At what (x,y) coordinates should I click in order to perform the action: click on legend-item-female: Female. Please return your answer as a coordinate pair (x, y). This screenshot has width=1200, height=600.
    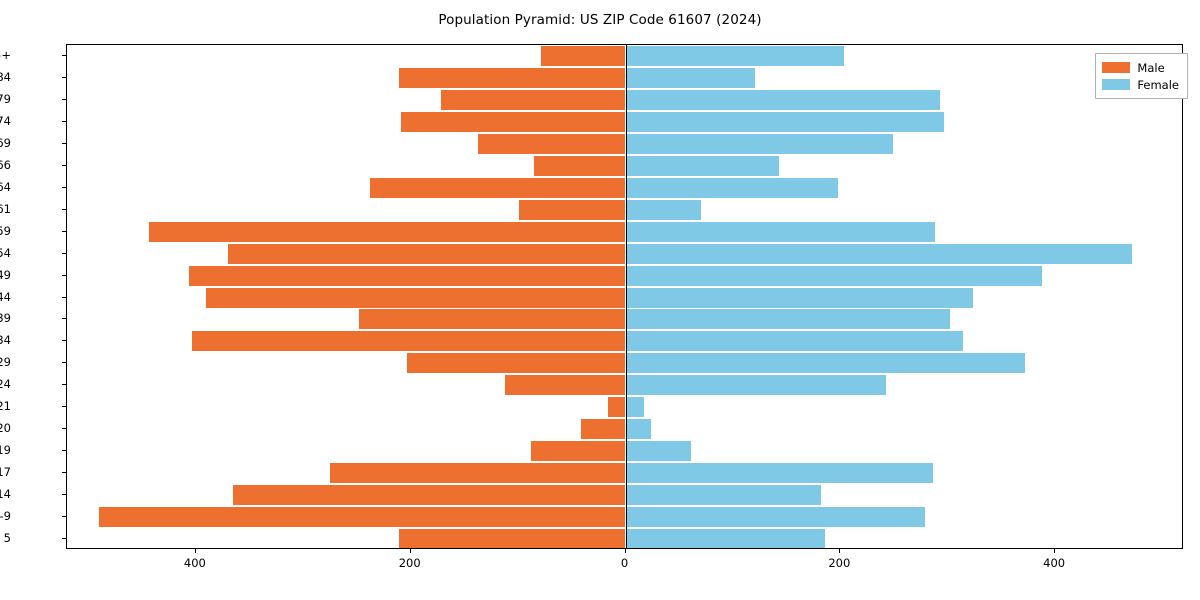
    Looking at the image, I should click on (1140, 84).